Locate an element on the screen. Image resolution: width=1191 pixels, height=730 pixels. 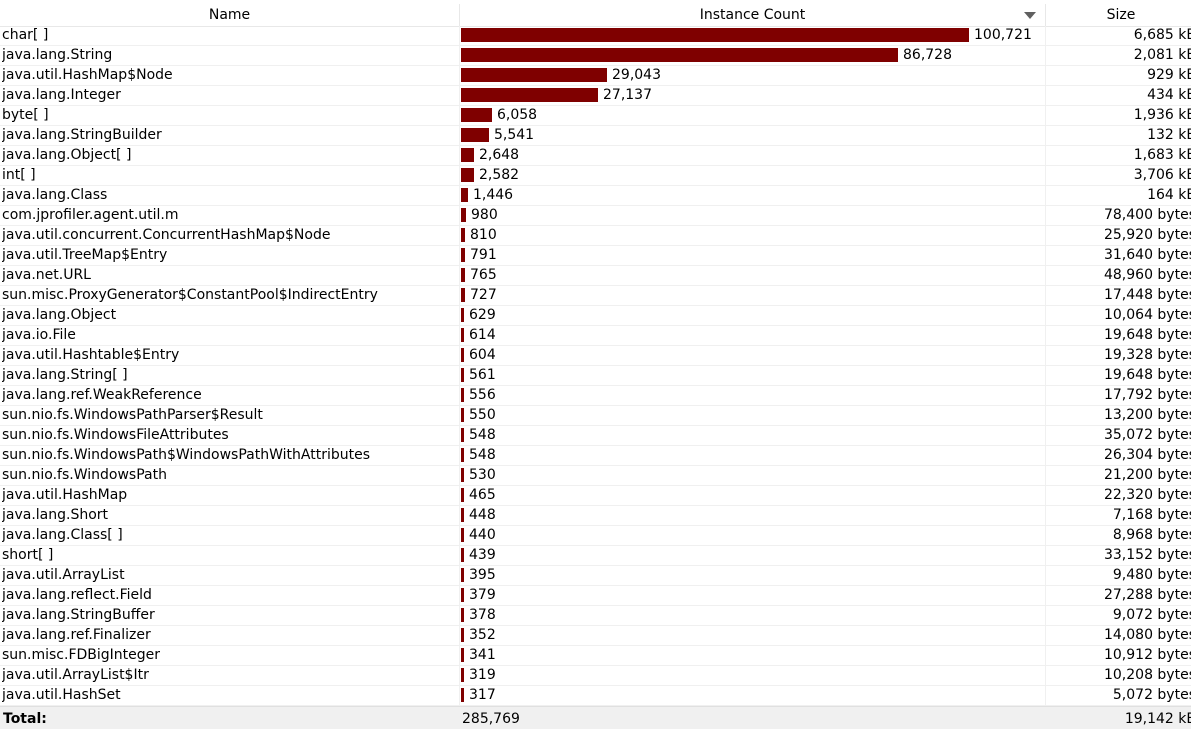
instance-count-value: 550 is located at coordinates (482, 415).